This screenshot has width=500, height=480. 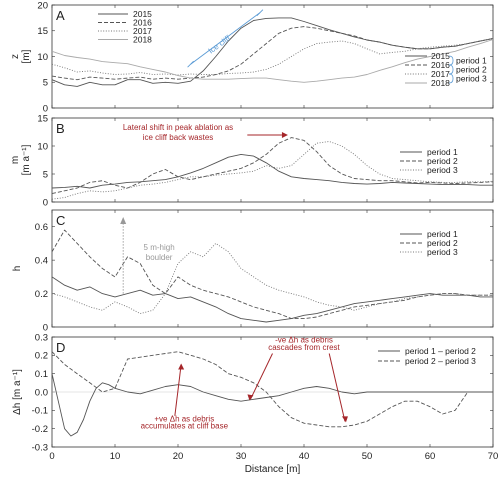 I want to click on annotation-line: ice cliff back wastes, so click(x=178, y=137).